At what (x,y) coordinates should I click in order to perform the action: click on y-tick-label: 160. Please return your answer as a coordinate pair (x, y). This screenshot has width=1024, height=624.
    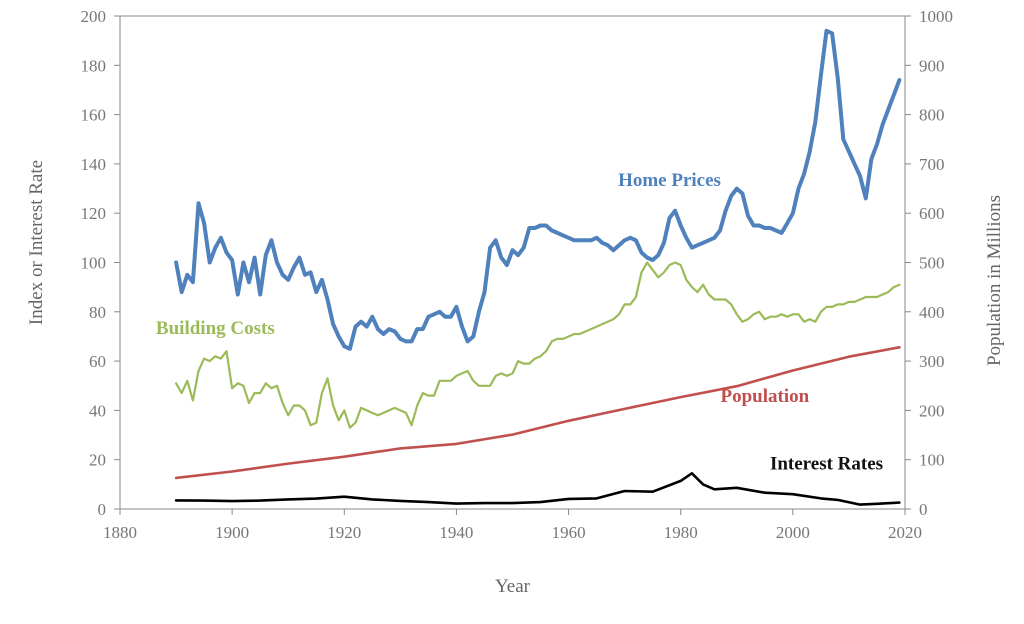
    Looking at the image, I should click on (94, 115).